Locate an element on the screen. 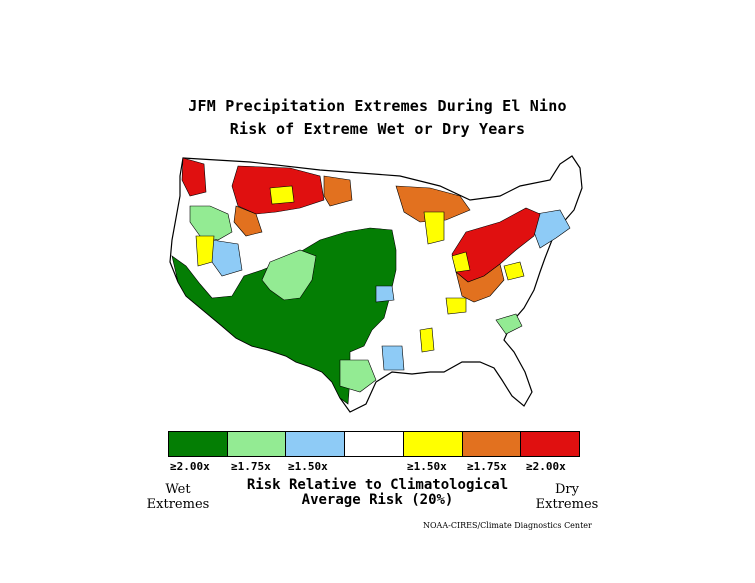 The height and width of the screenshot is (583, 755). wet-extremes-label: Wet Extremes is located at coordinates (178, 497).